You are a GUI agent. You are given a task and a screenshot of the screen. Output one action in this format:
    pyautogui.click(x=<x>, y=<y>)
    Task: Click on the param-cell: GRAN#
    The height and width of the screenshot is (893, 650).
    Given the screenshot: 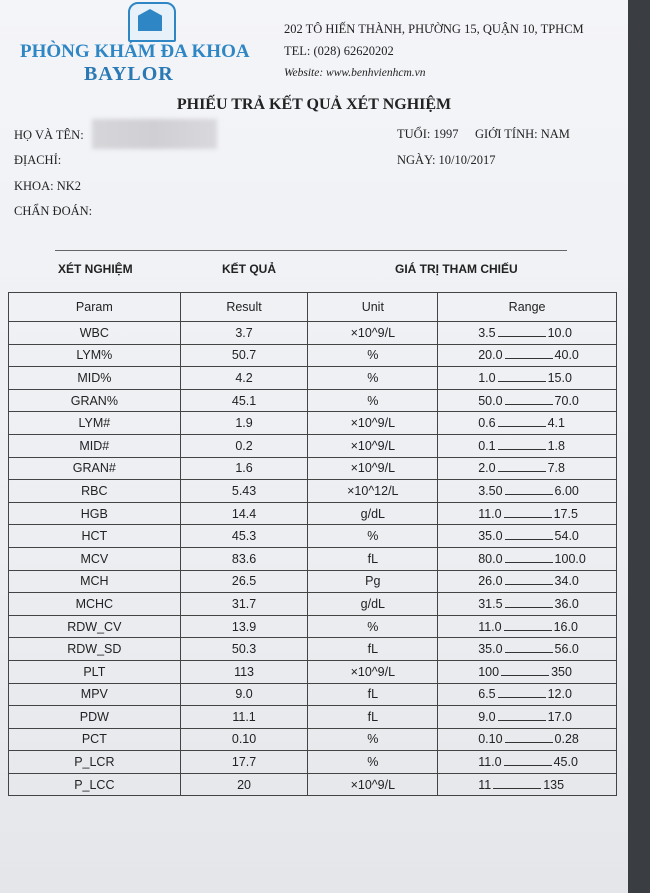 What is the action you would take?
    pyautogui.click(x=94, y=468)
    